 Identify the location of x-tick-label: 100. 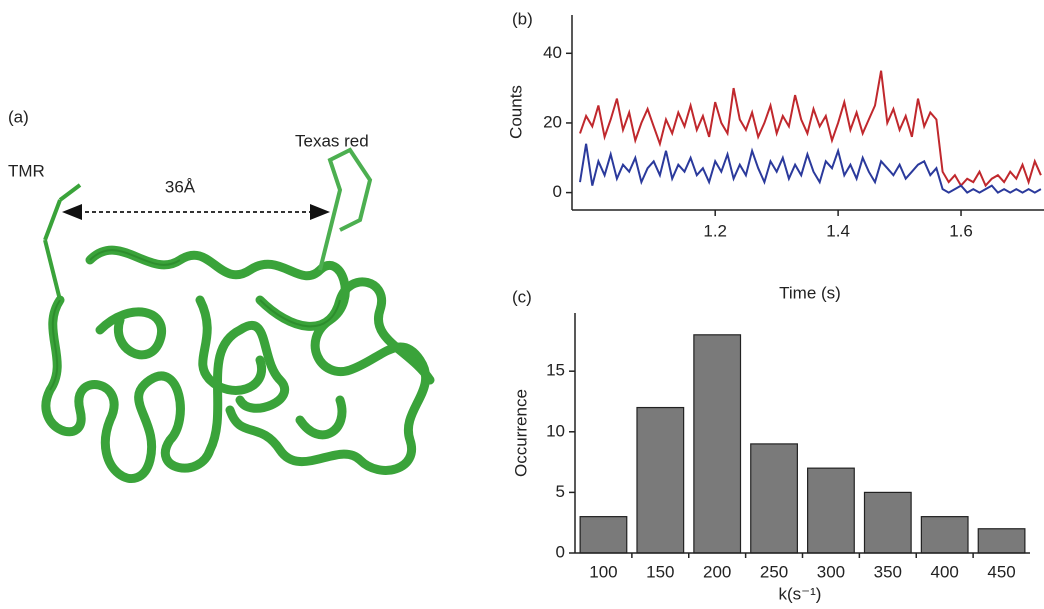
(603, 571).